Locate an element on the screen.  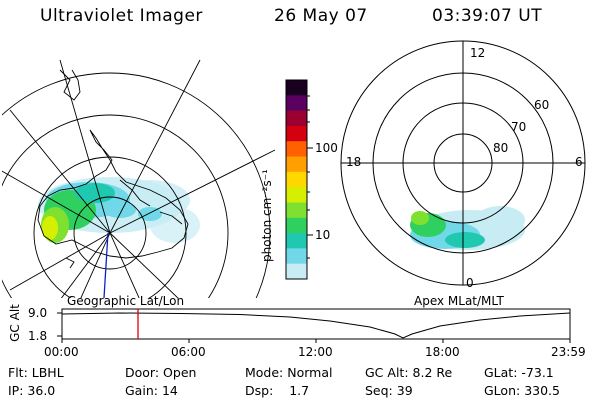
colorbar-label-100: 100 is located at coordinates (326, 148).